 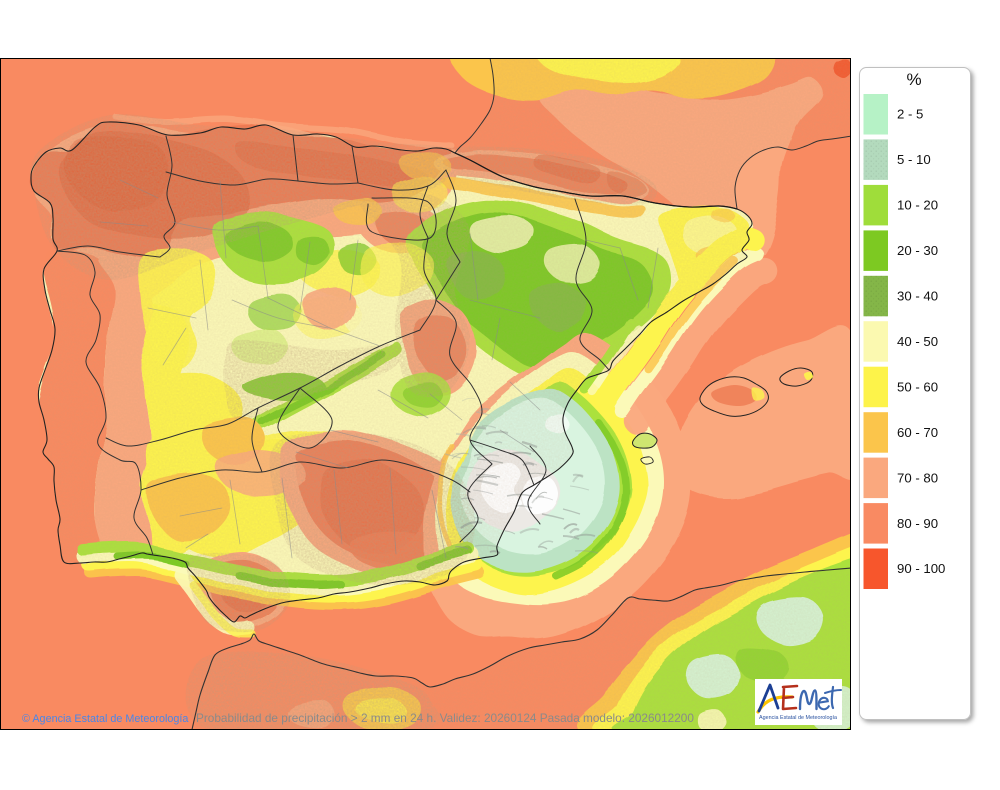 What do you see at coordinates (917, 432) in the screenshot?
I see `svg-text: 60 - 70` at bounding box center [917, 432].